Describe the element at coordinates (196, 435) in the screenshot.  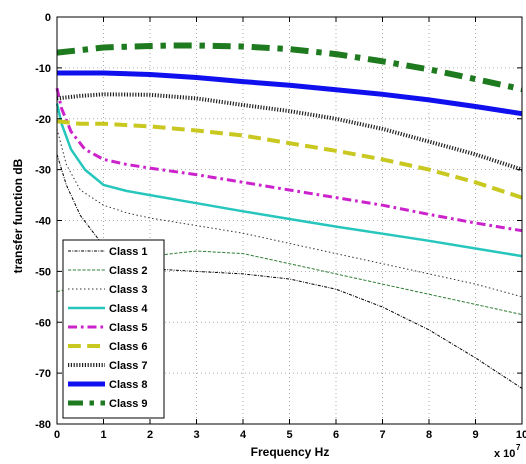
I see `x-tick-label: 3` at that location.